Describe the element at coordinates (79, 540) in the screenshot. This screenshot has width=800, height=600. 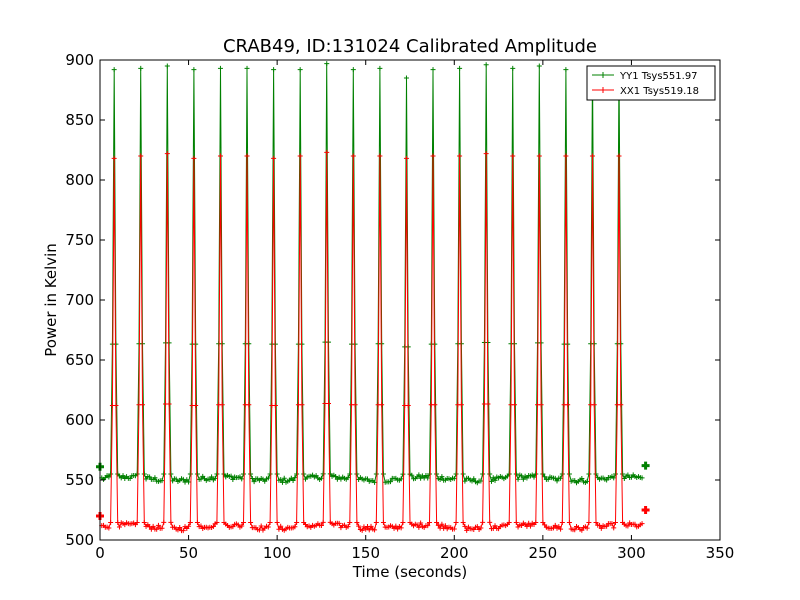
I see `y-tick-label: 500` at that location.